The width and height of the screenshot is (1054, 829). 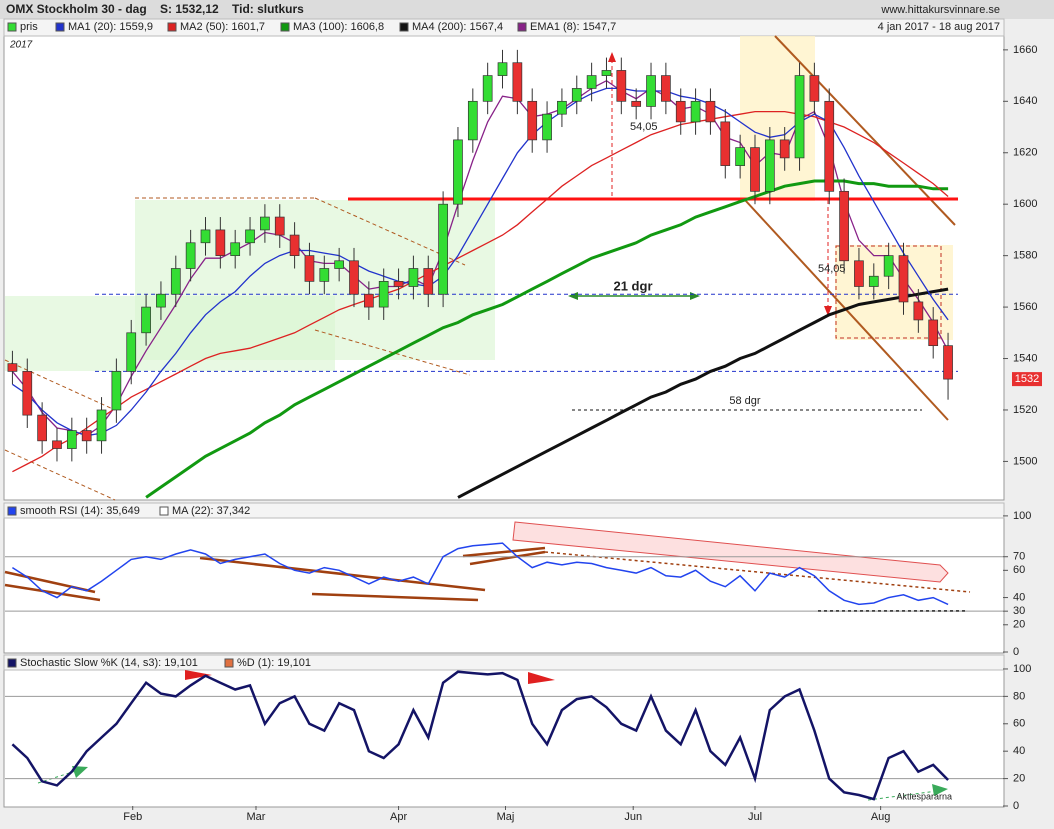 What do you see at coordinates (1025, 461) in the screenshot?
I see `y-tick-label: 1500` at bounding box center [1025, 461].